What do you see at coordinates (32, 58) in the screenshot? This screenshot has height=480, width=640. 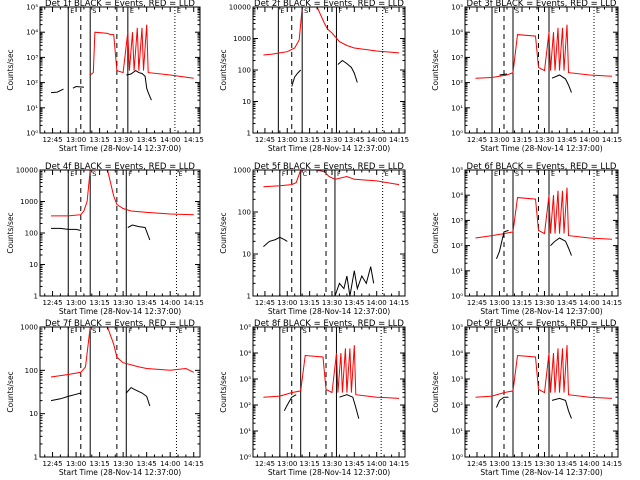 I see `y-tick-label: 10³` at bounding box center [32, 58].